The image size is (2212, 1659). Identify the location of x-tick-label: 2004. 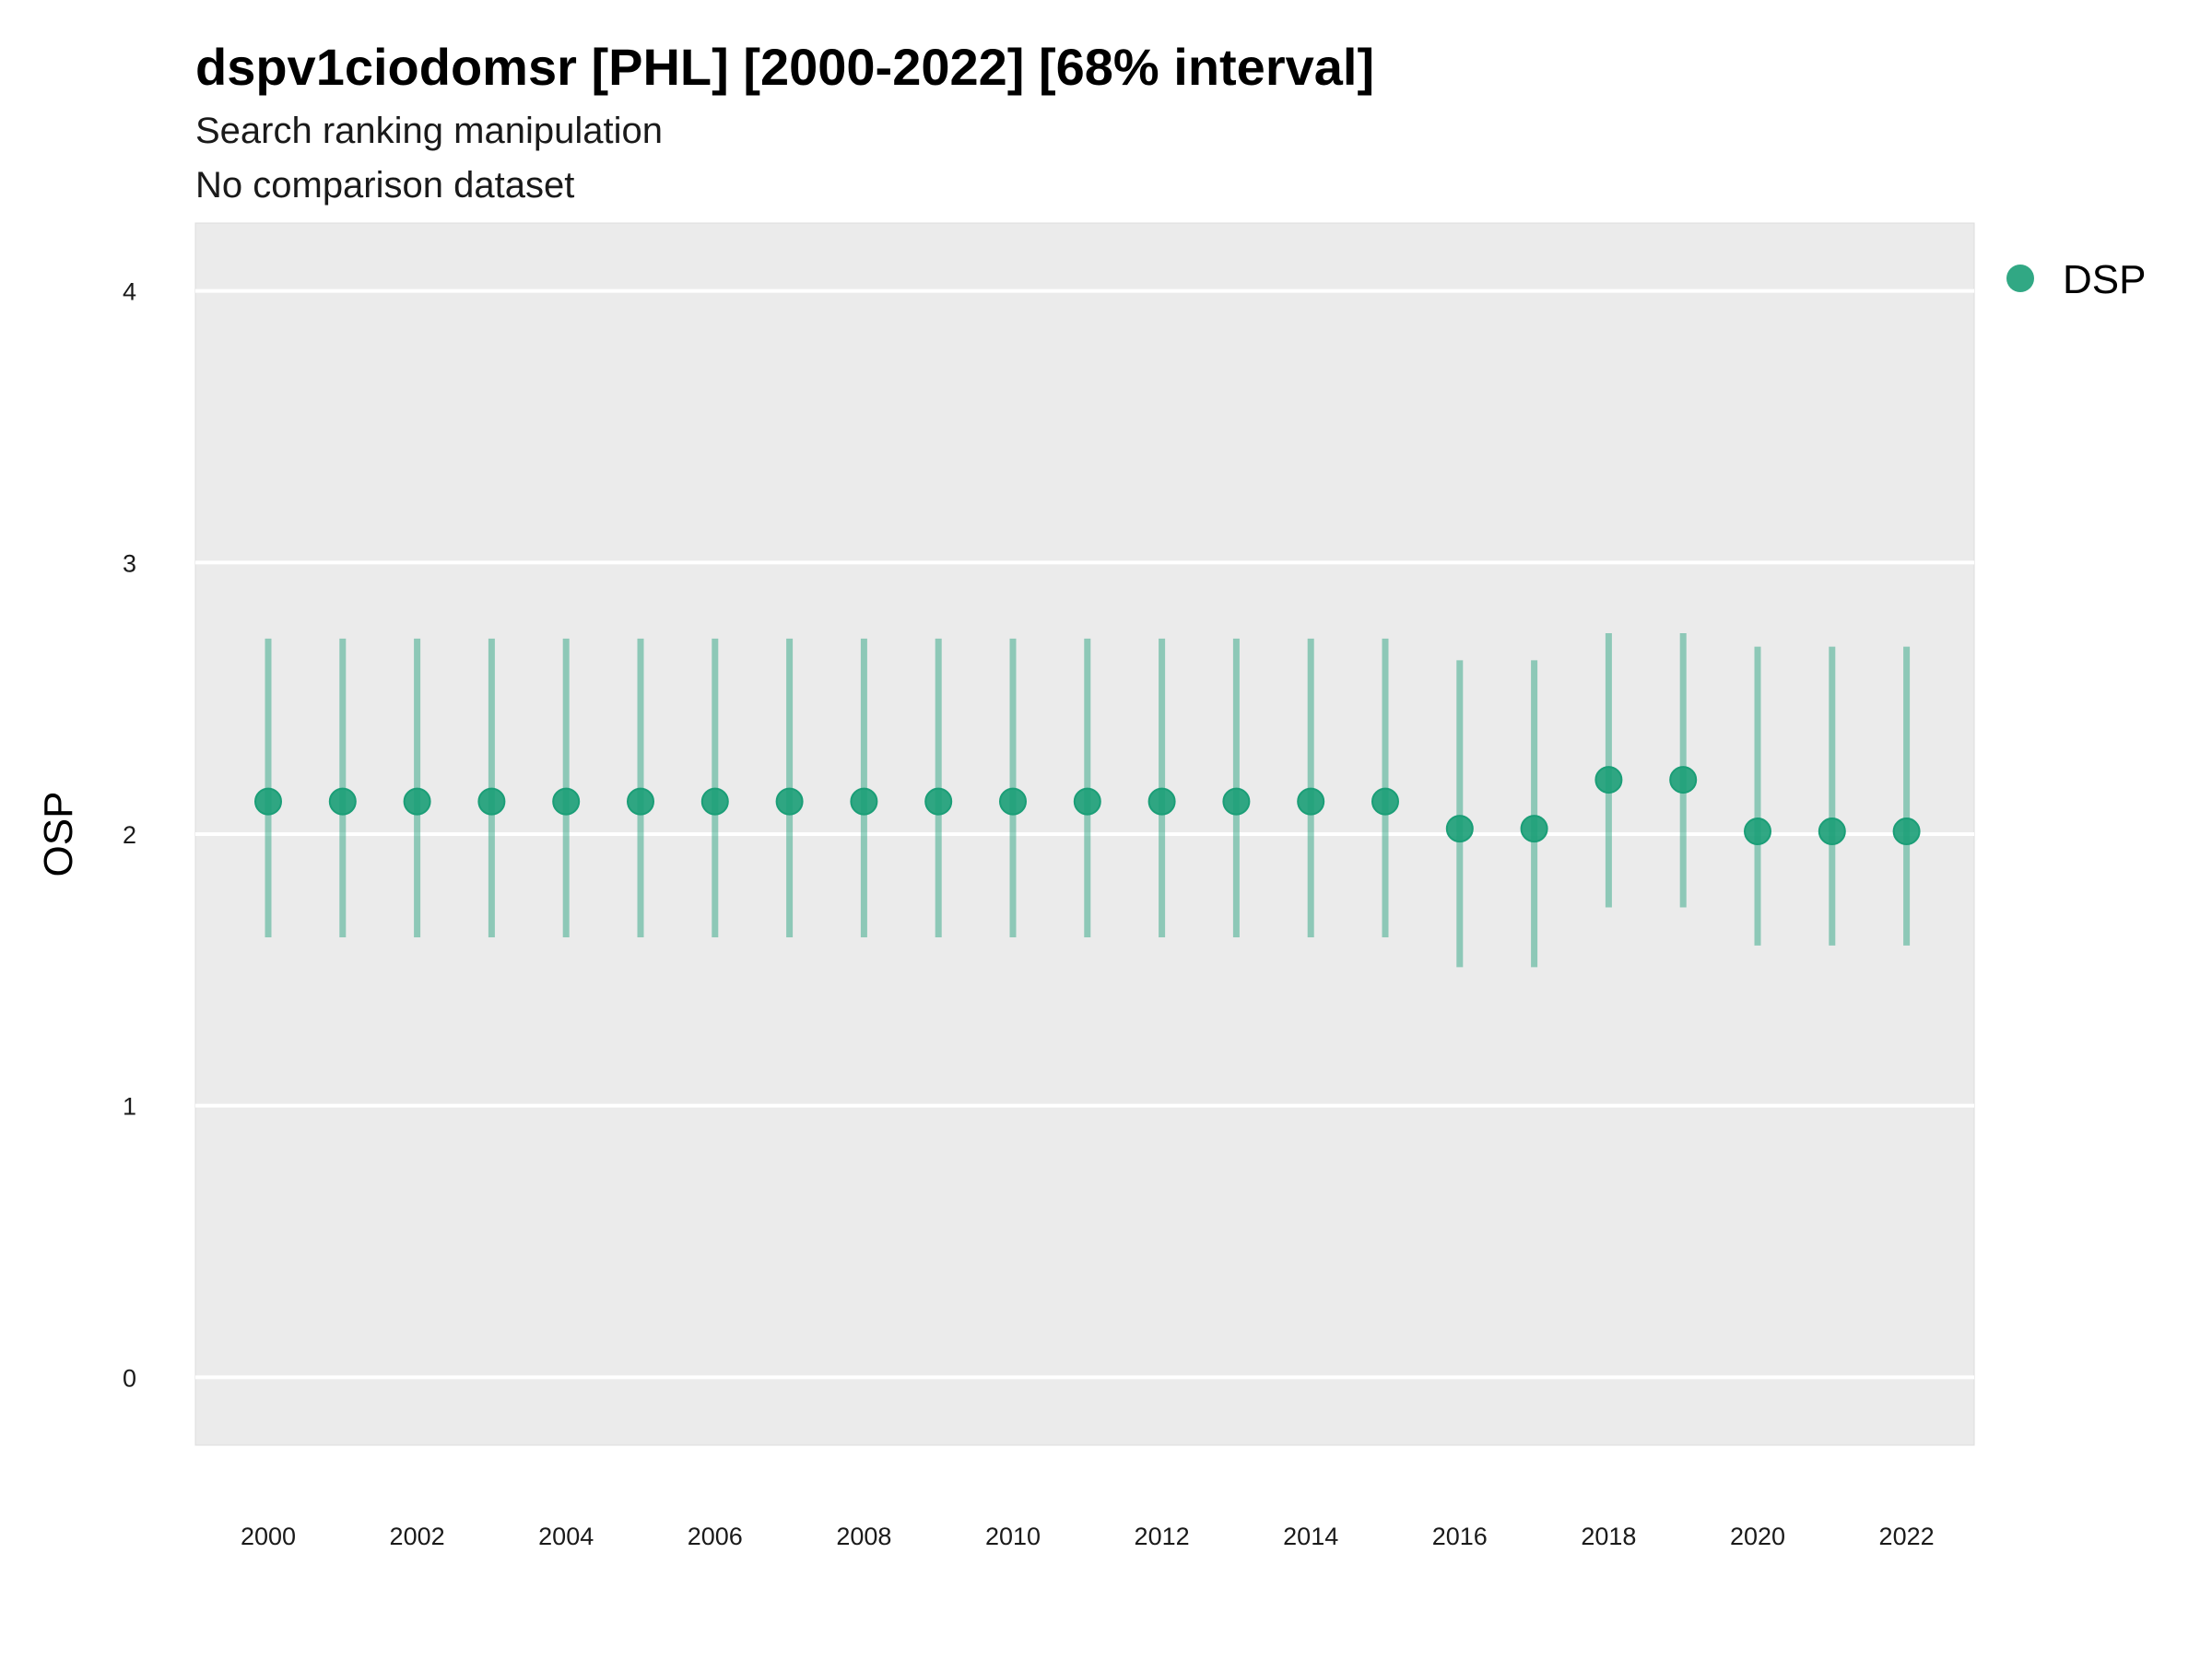
(566, 1536).